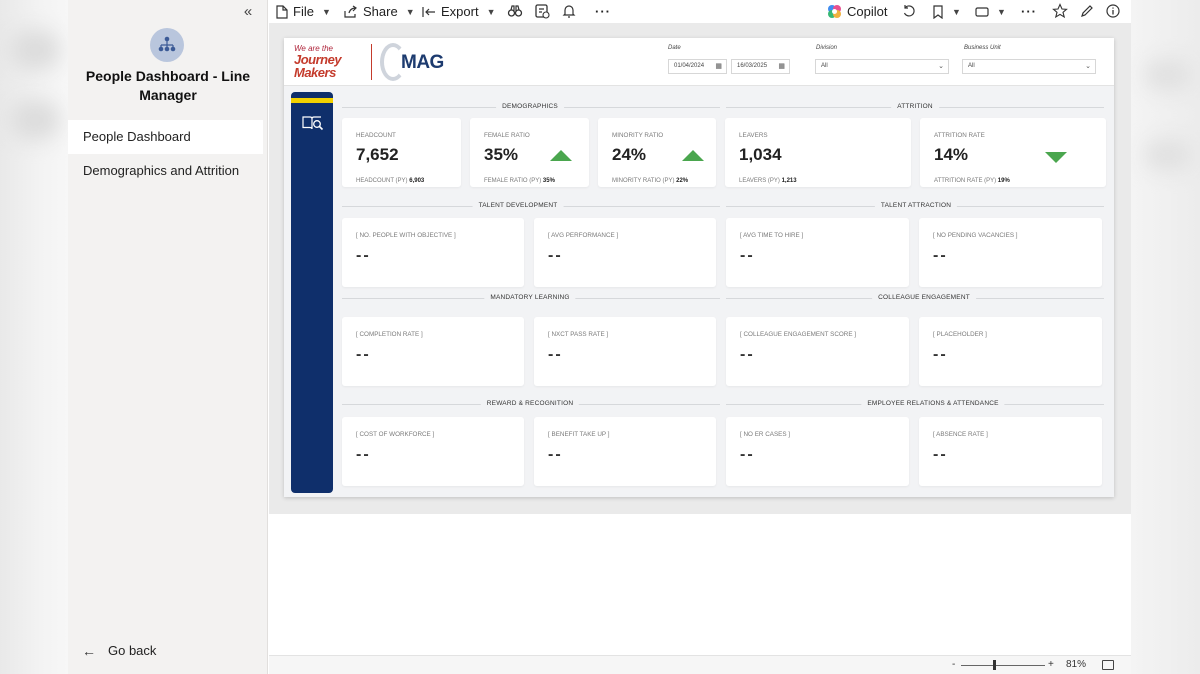 This screenshot has width=1200, height=674. I want to click on side-band, so click(312, 292).